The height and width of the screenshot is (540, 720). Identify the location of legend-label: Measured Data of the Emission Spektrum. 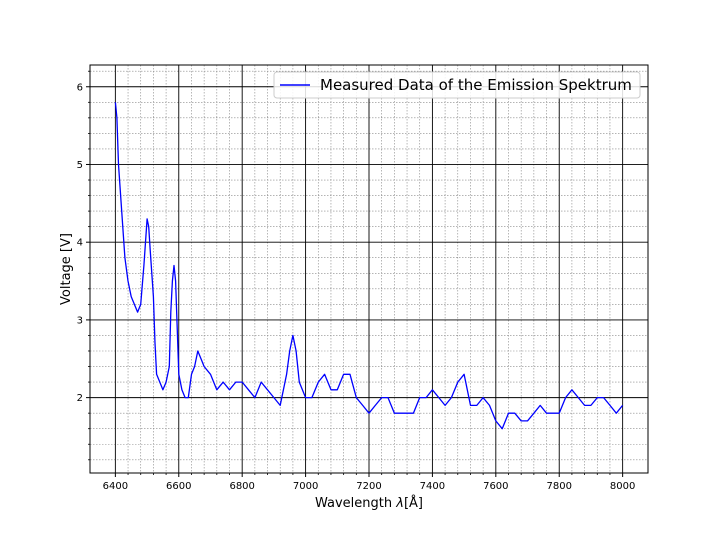
(476, 85).